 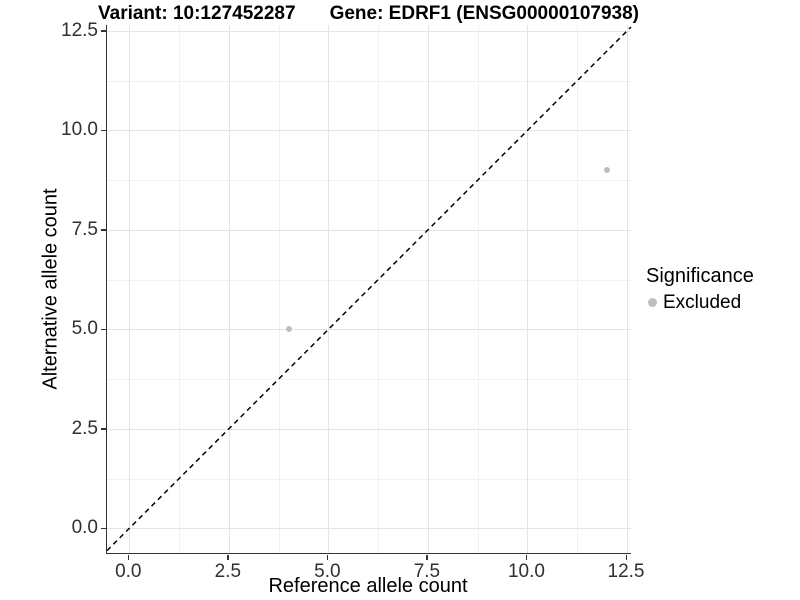 I want to click on x-axis-title: Reference allele count, so click(x=368, y=586).